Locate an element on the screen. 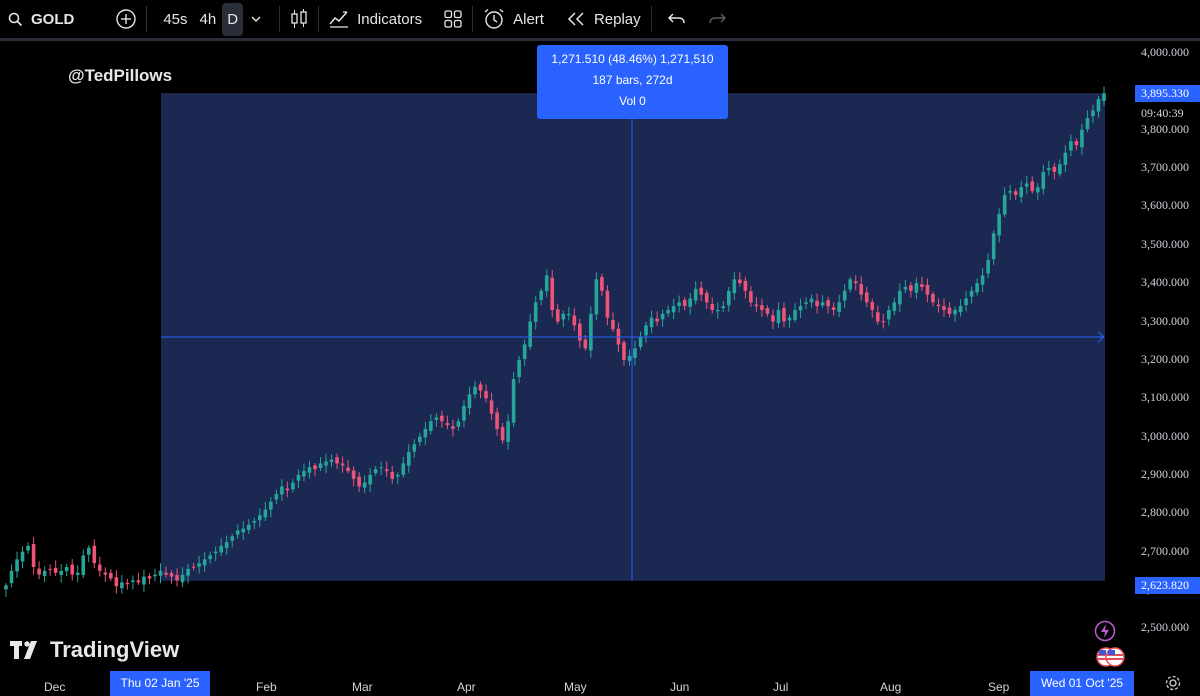 The height and width of the screenshot is (696, 1200). redo-icon is located at coordinates (717, 19).